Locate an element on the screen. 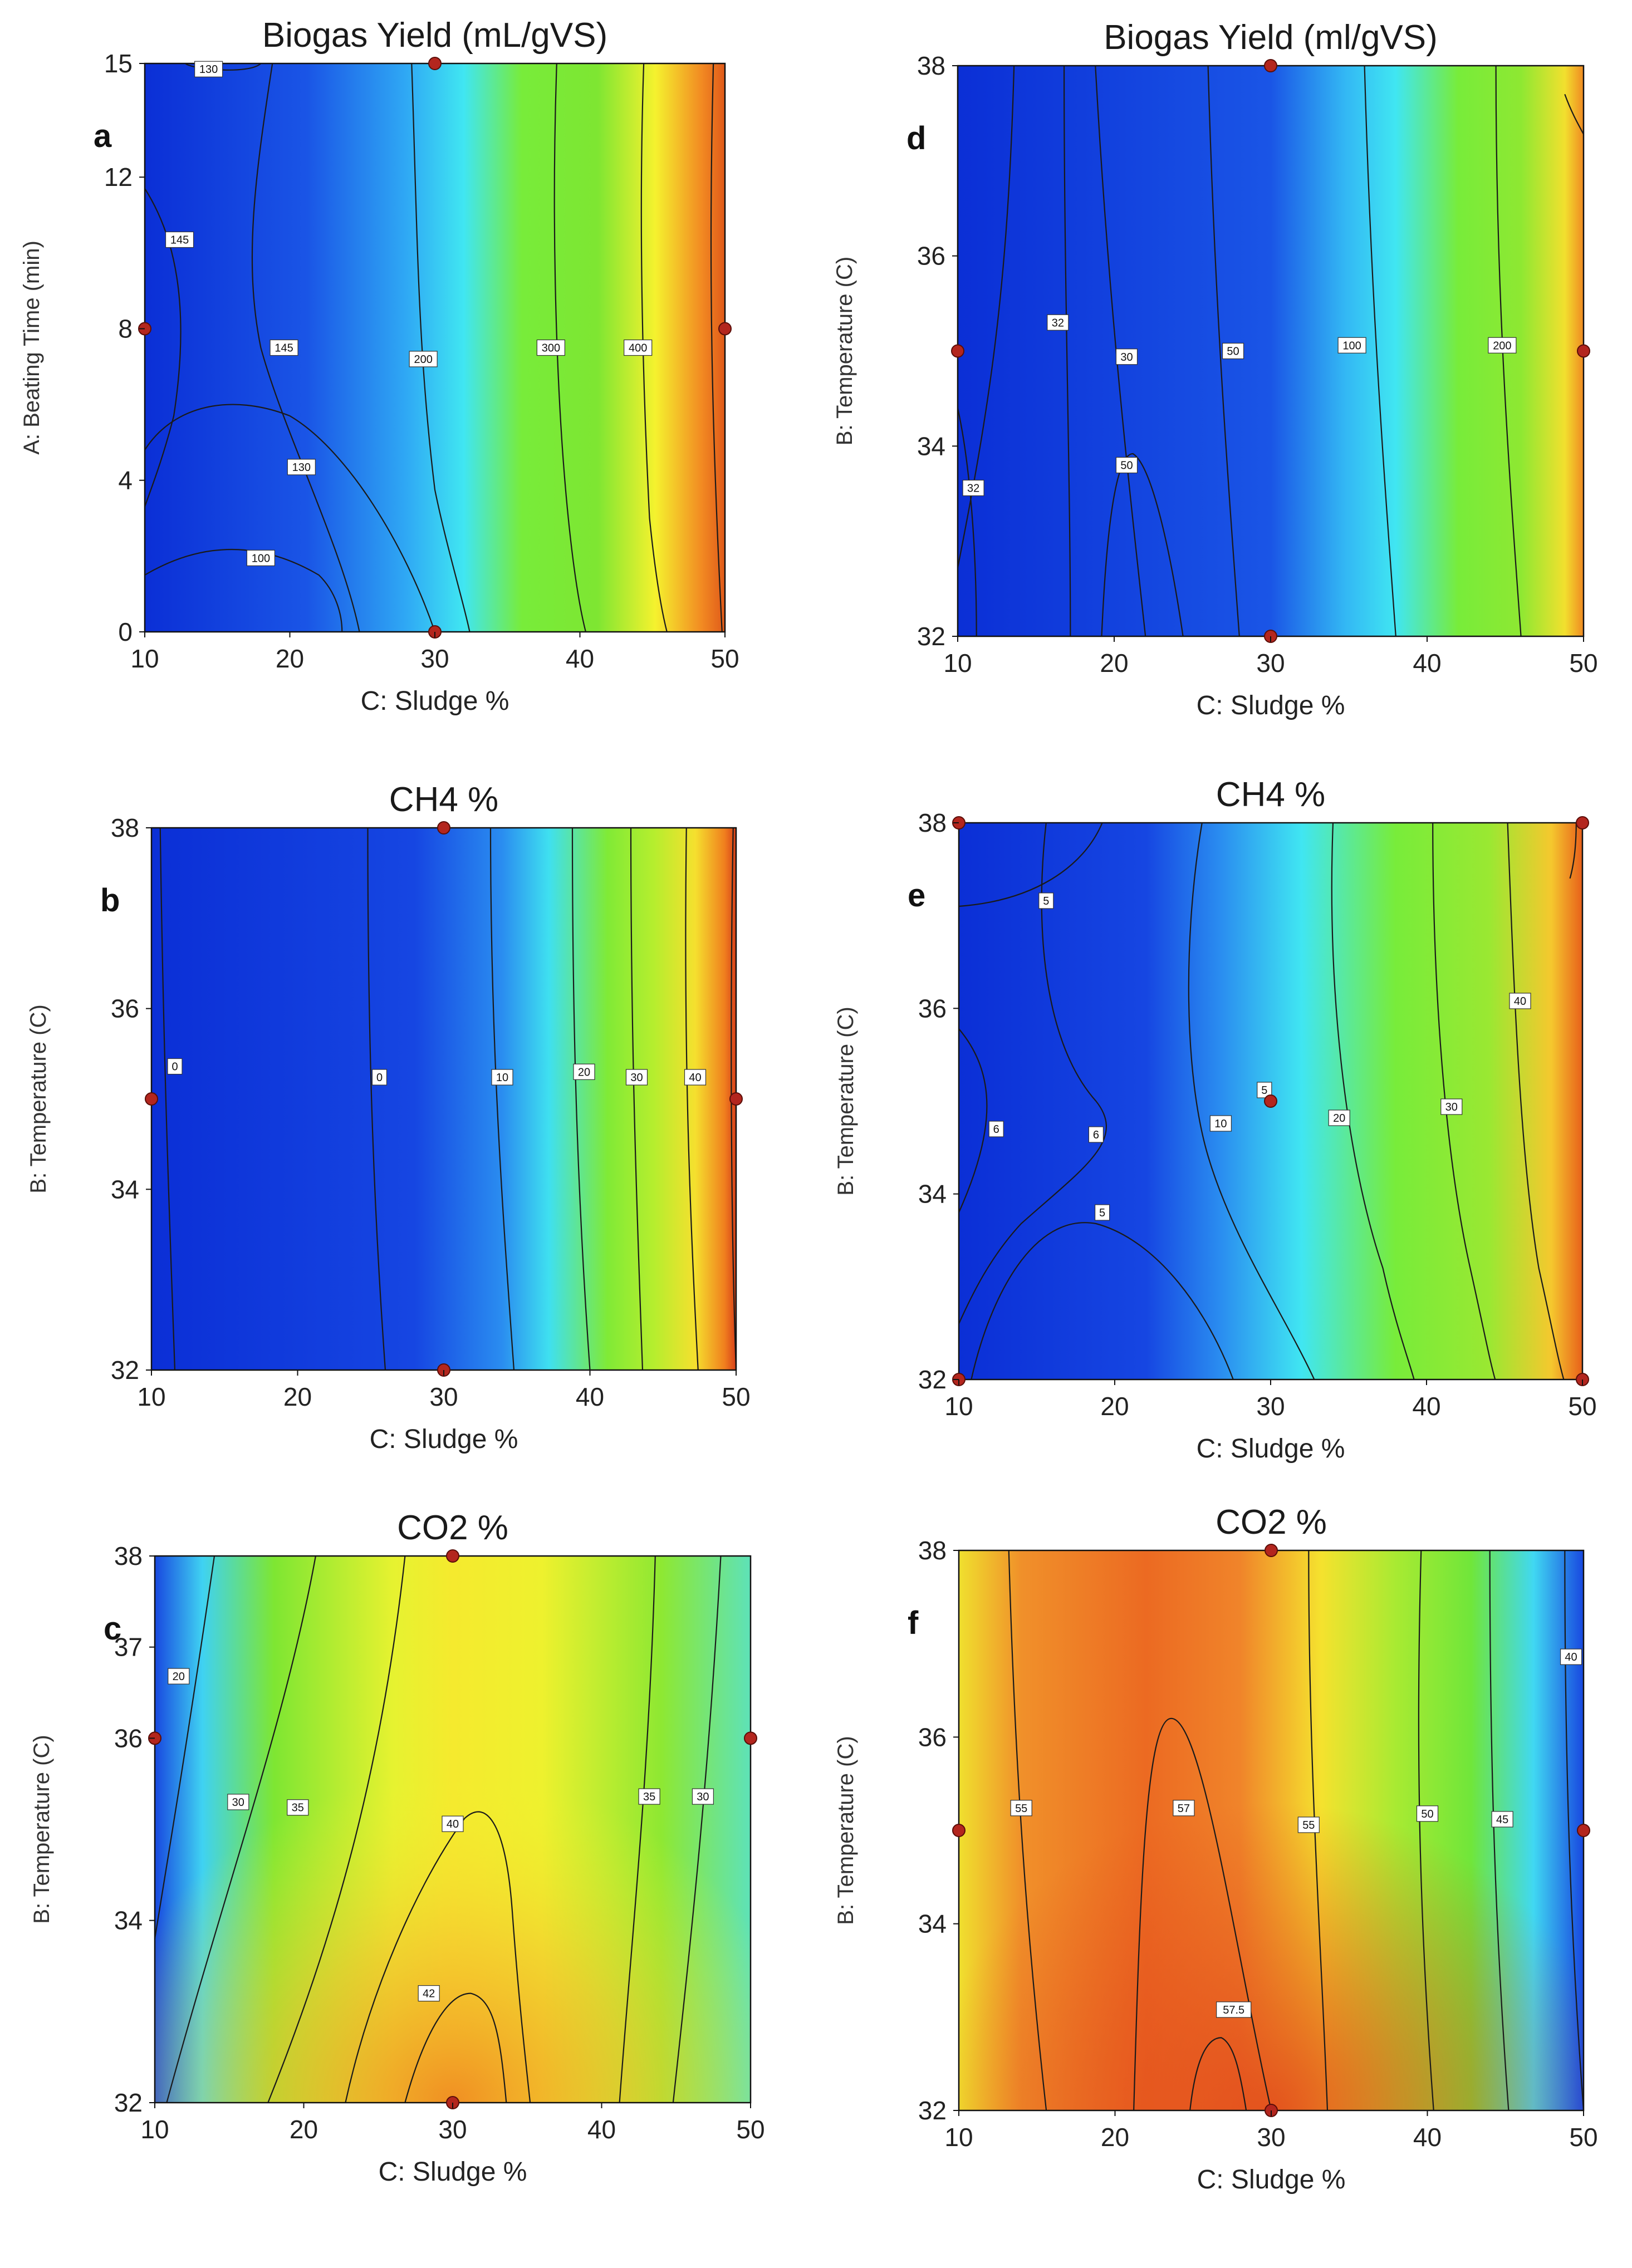  contour-label: 57 is located at coordinates (1184, 1808).